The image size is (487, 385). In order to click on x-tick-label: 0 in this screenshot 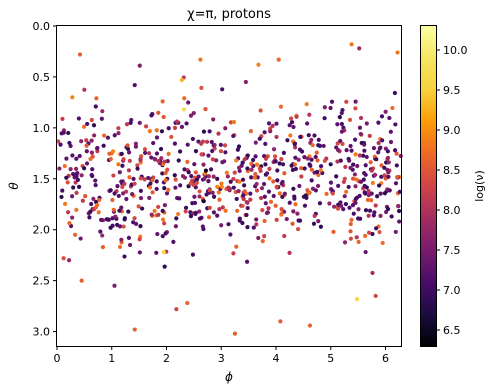, I will do `click(57, 358)`.